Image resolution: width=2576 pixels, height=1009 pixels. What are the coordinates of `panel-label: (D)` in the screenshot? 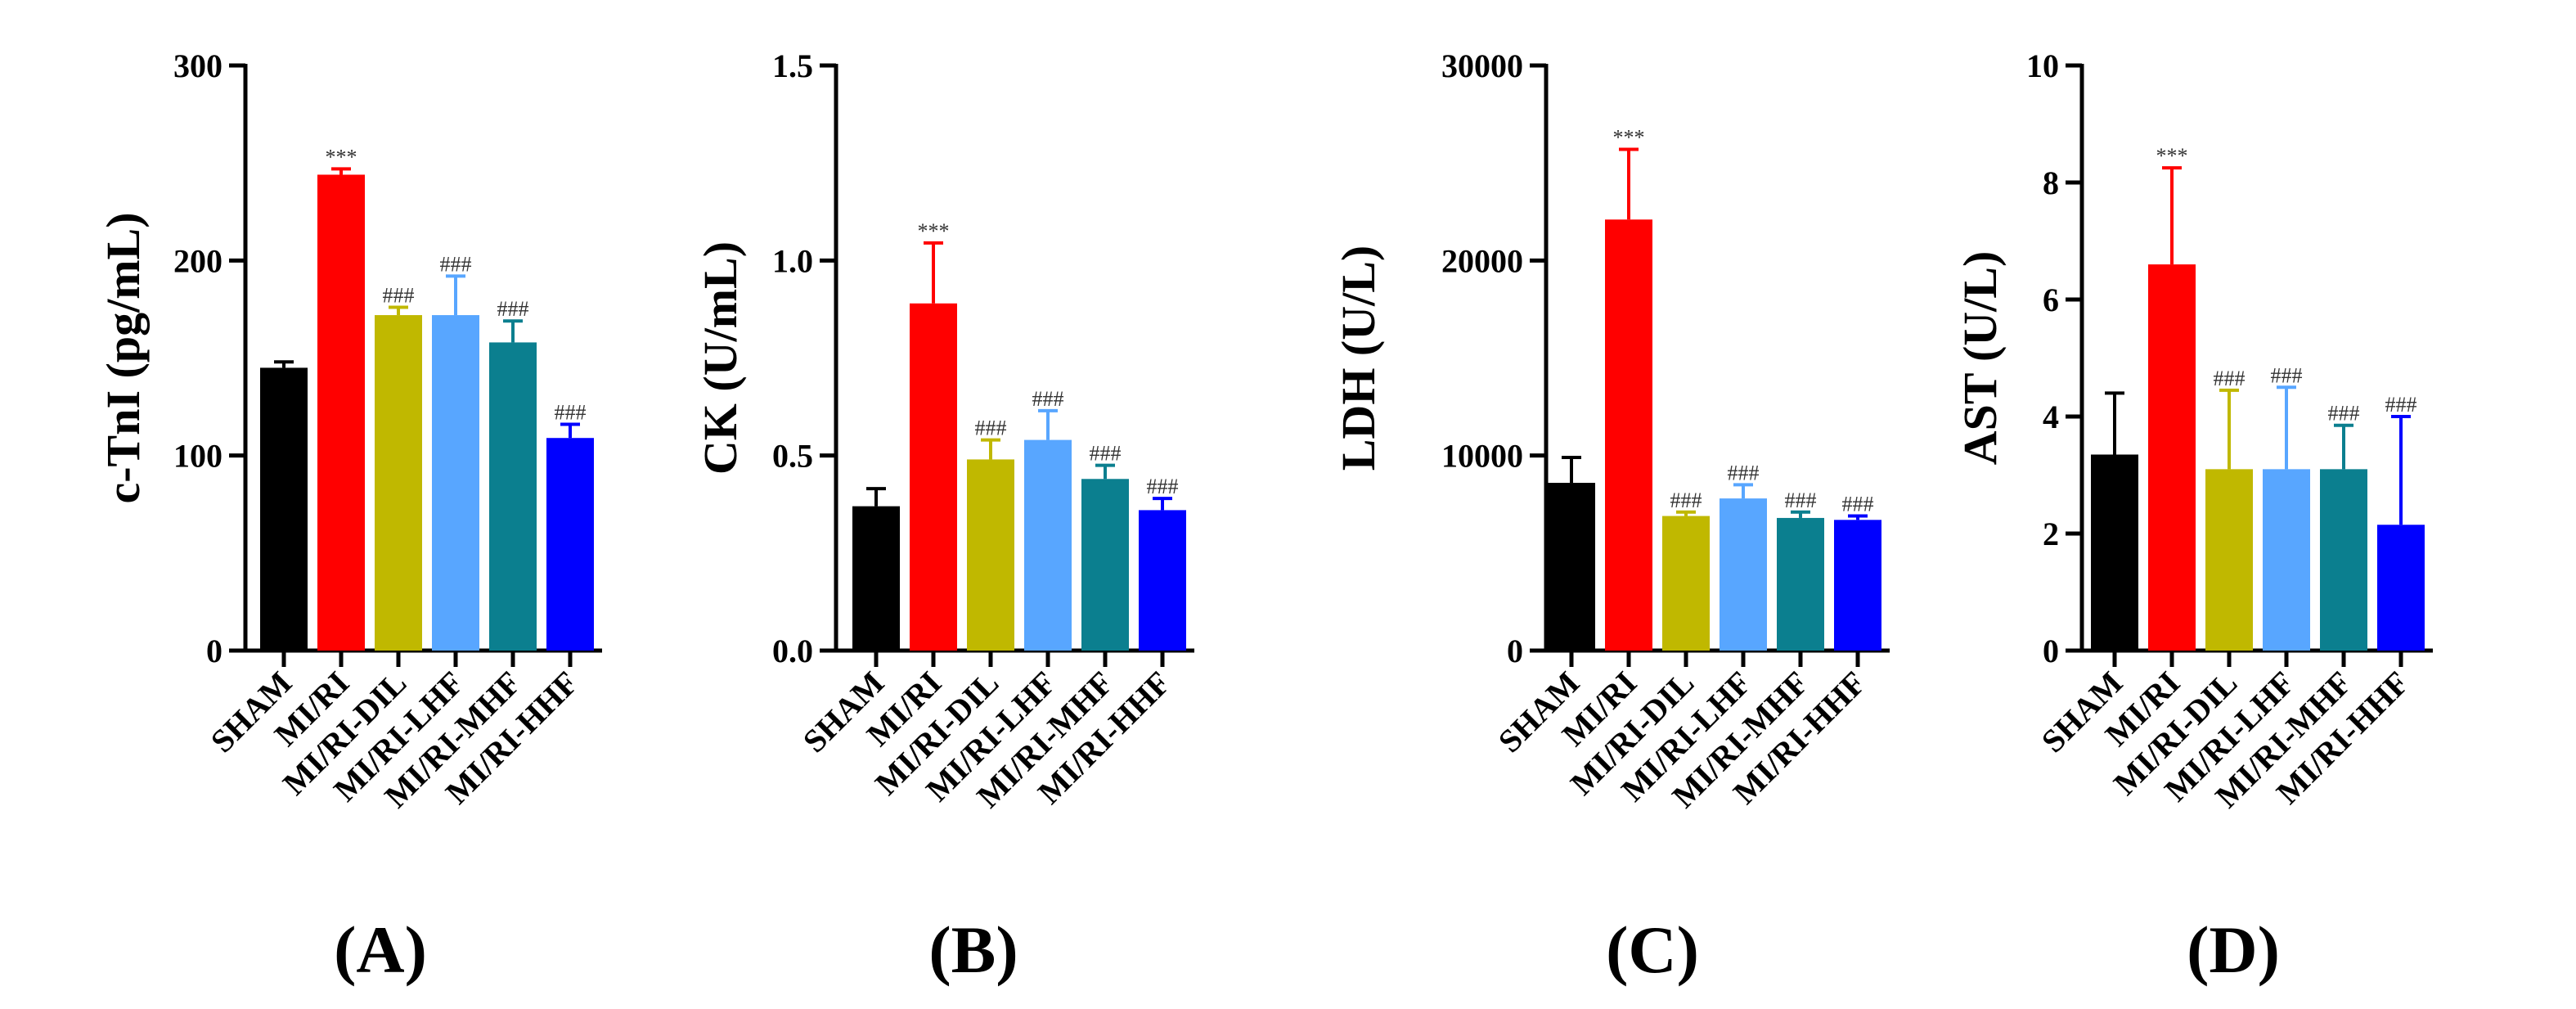 It's located at (2233, 950).